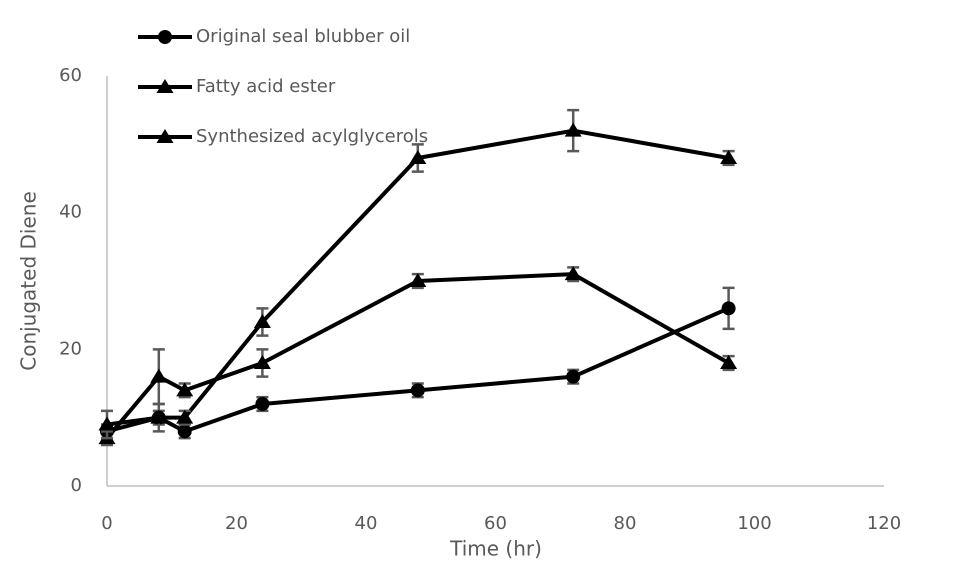  Describe the element at coordinates (884, 523) in the screenshot. I see `x-tick-label: 120` at that location.